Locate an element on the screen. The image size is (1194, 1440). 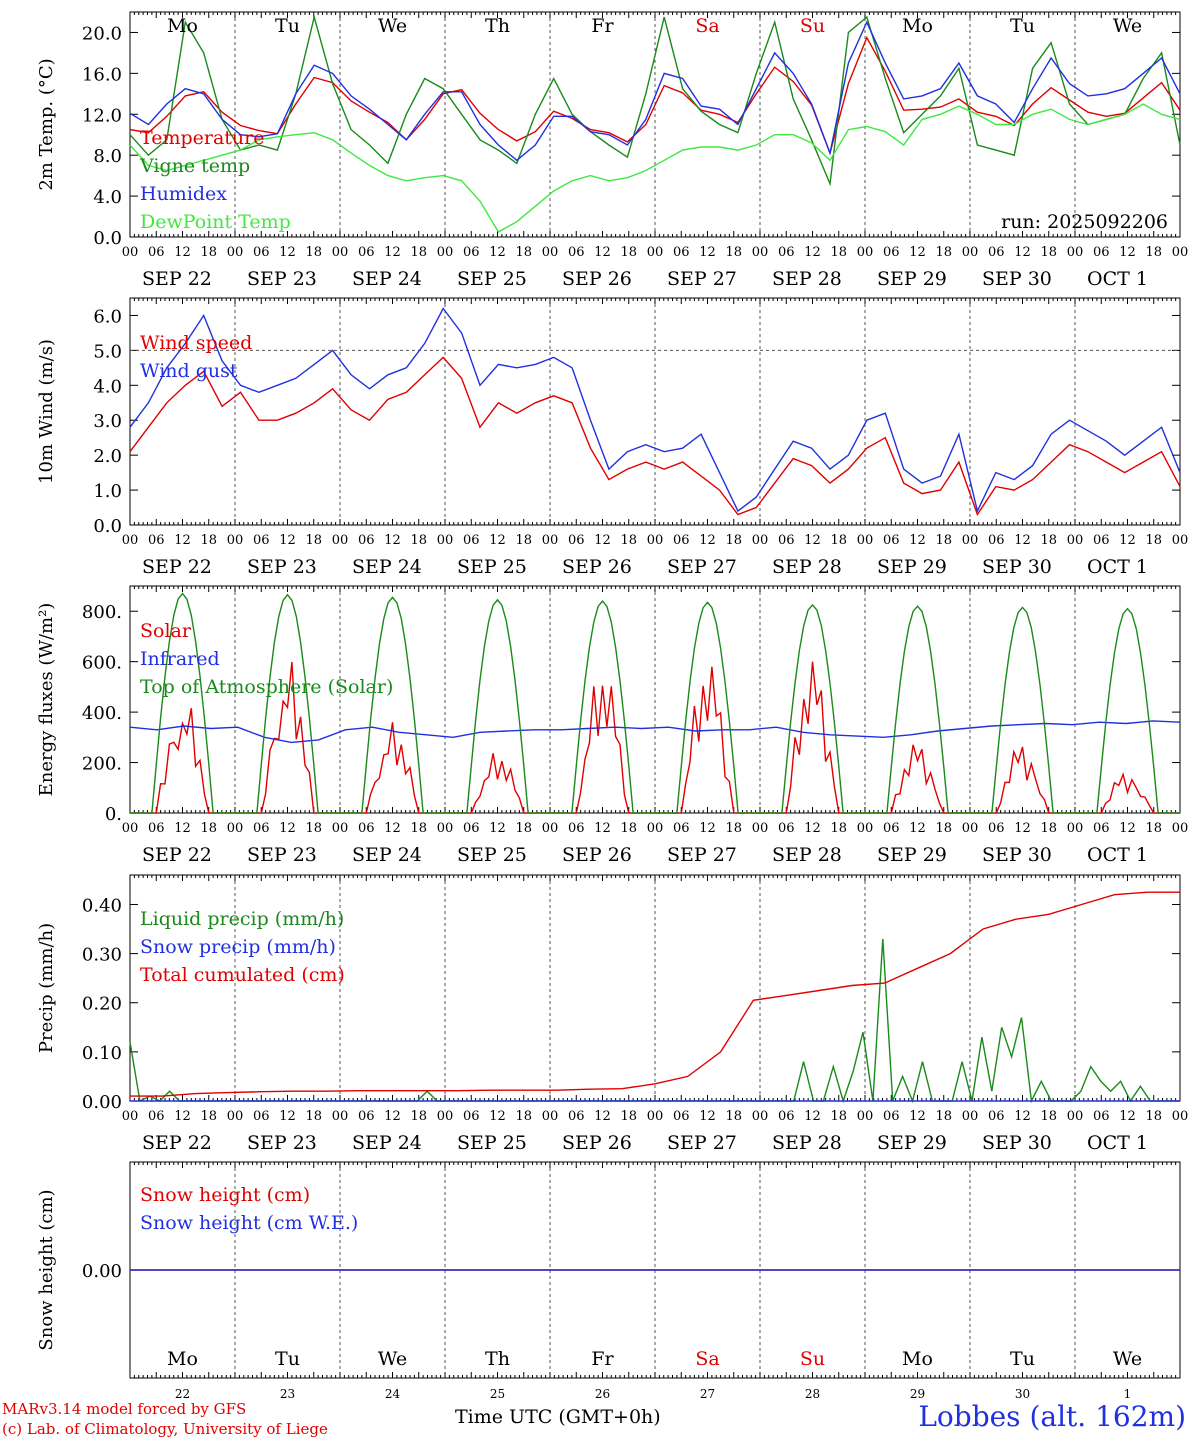
y-tick-label: 0.30 is located at coordinates (102, 955).